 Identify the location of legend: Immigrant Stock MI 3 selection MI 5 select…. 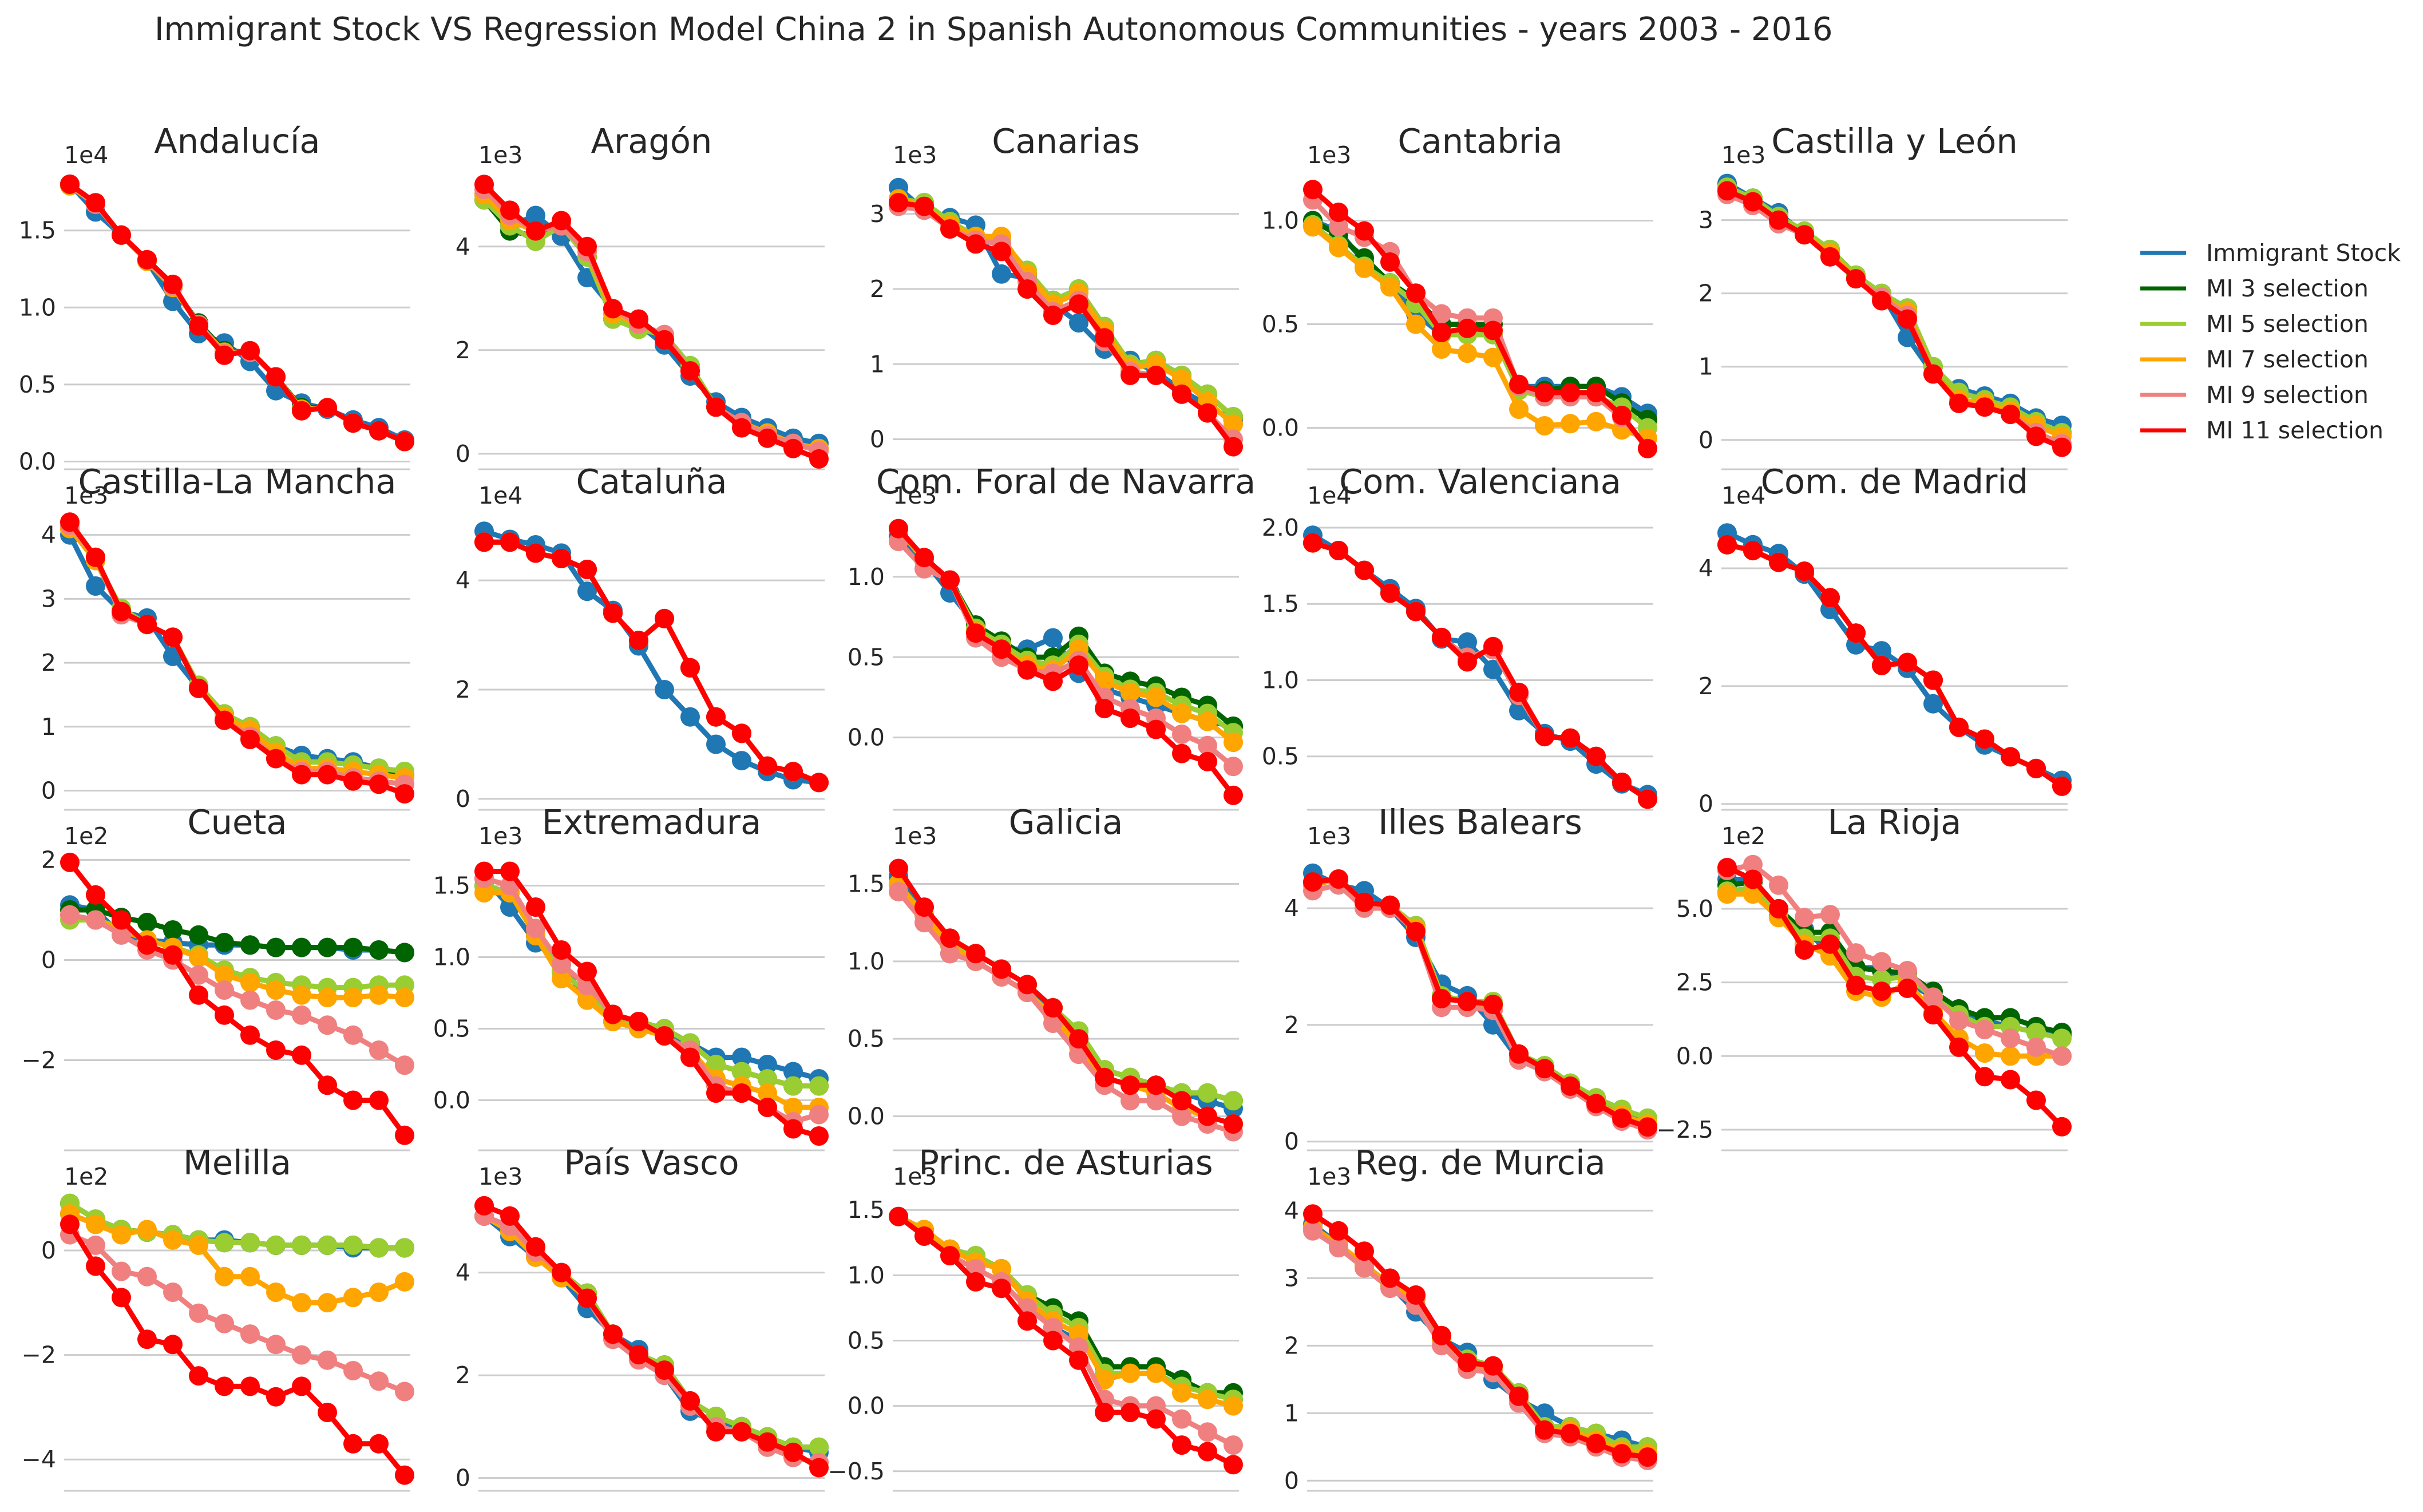
(2270, 341).